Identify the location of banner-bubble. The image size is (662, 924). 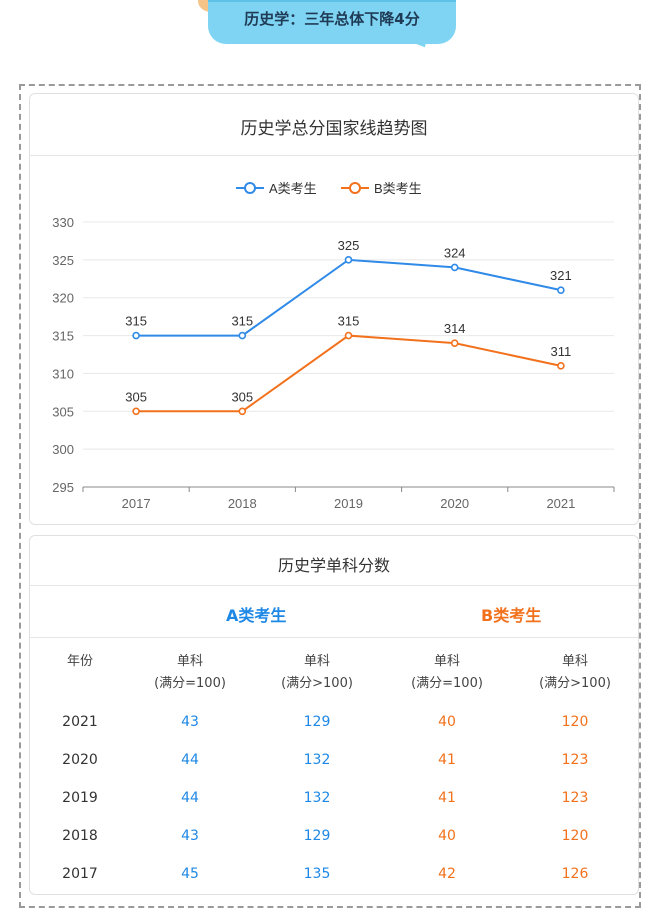
(332, 22).